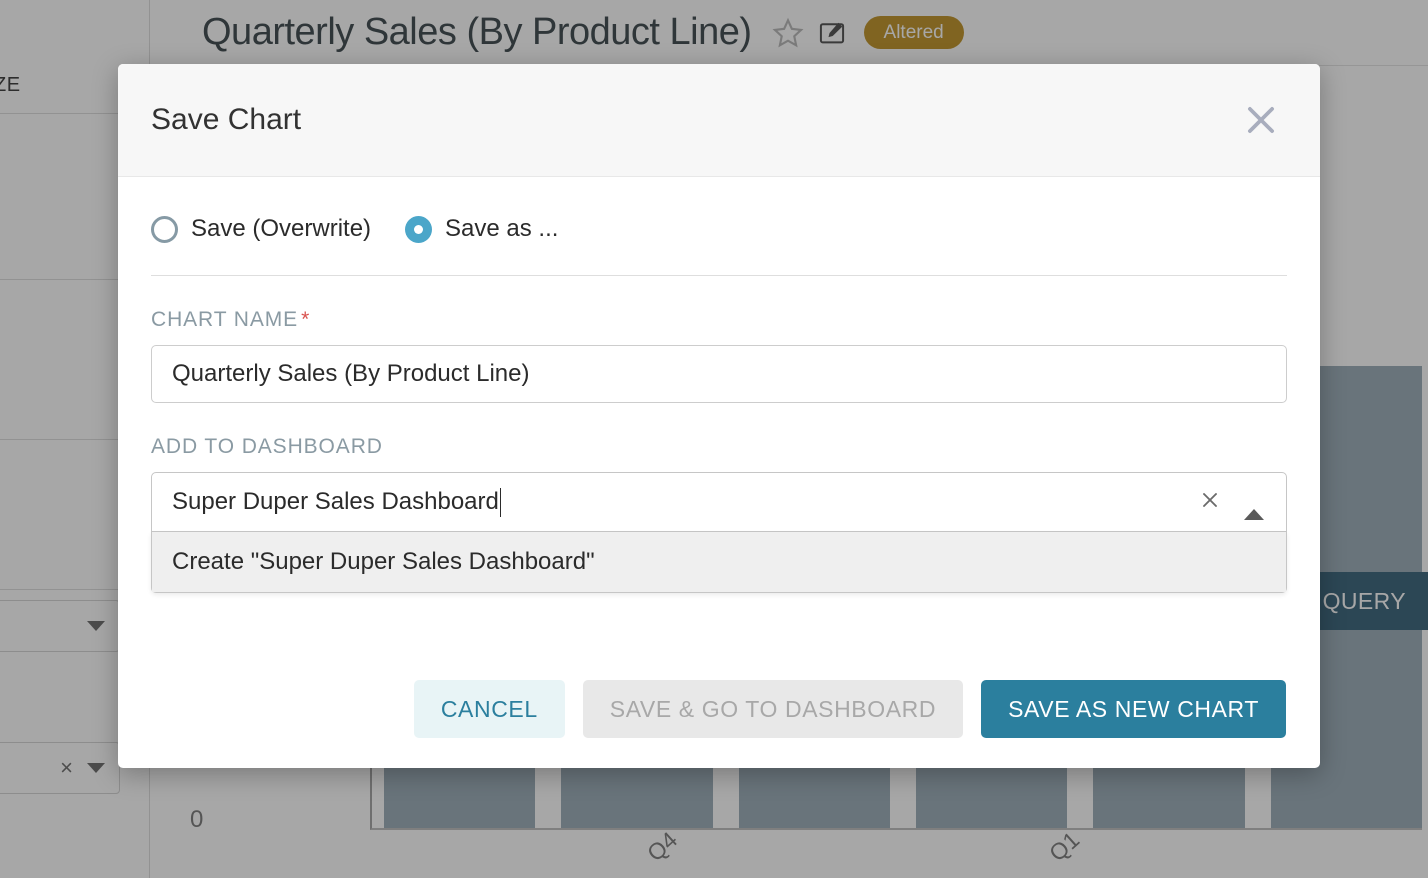  Describe the element at coordinates (66, 767) in the screenshot. I see `clear-x-icon: ×` at that location.